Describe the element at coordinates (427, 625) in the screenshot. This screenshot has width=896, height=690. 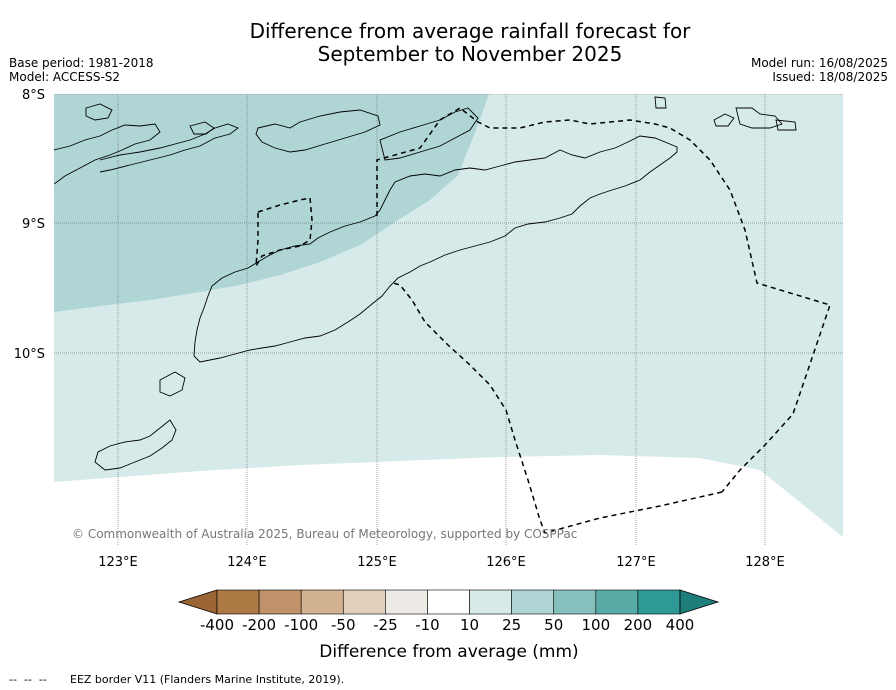
I see `colorbar-tick-label: -10` at that location.